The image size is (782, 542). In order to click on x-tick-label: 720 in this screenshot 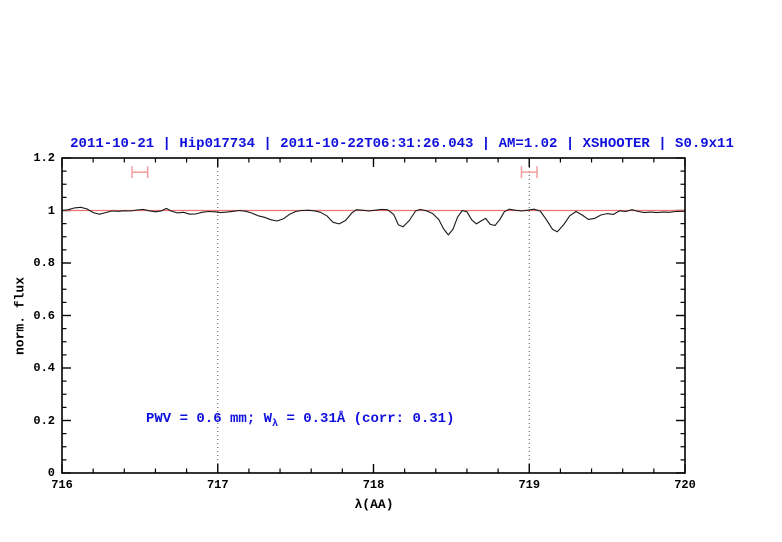, I will do `click(685, 485)`.